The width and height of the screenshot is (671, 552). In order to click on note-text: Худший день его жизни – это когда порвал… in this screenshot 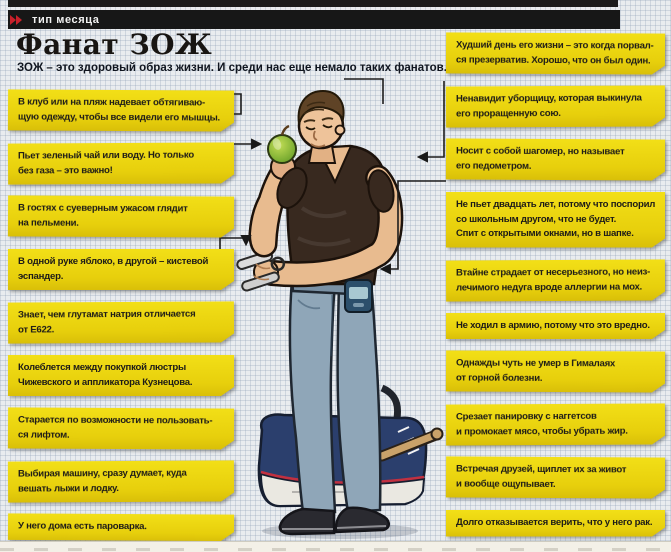, I will do `click(554, 52)`.